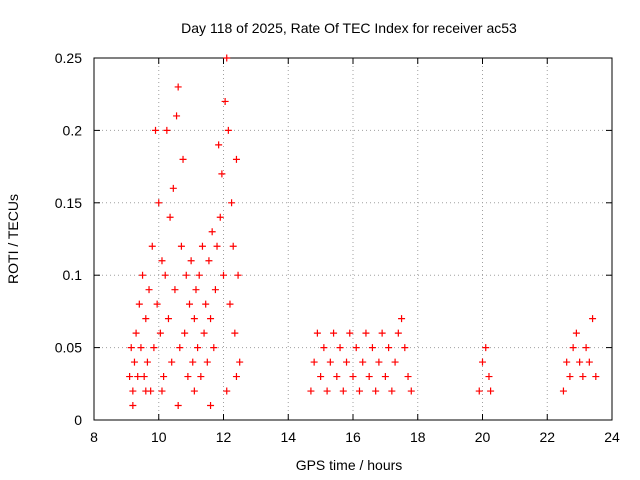 The height and width of the screenshot is (480, 640). I want to click on x-tick-label: 8, so click(94, 437).